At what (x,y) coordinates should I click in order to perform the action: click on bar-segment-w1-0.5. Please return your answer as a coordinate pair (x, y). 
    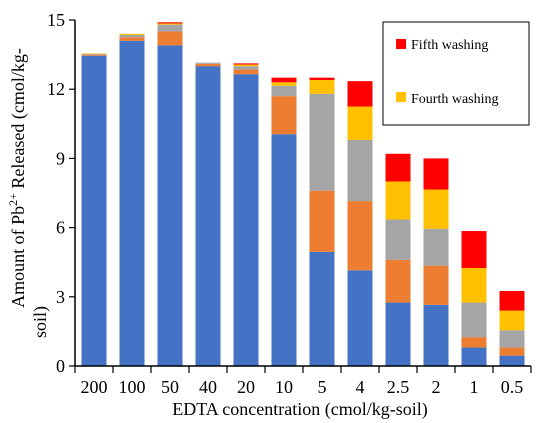
    Looking at the image, I should click on (512, 360).